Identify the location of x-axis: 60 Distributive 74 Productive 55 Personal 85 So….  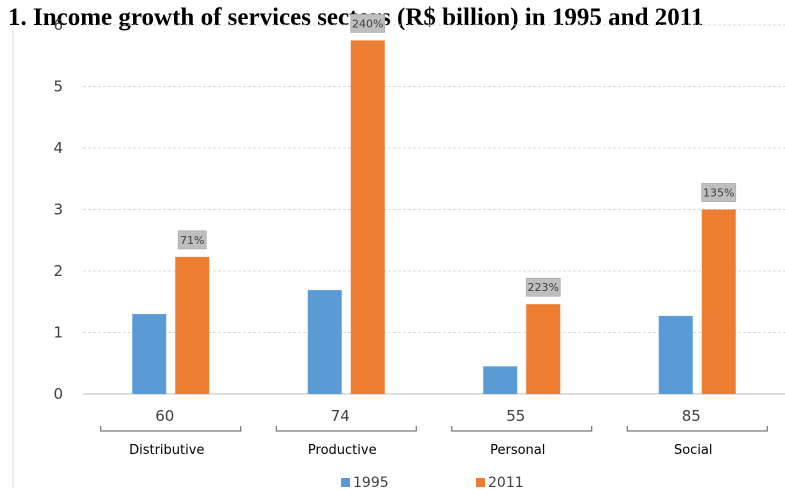
(434, 432).